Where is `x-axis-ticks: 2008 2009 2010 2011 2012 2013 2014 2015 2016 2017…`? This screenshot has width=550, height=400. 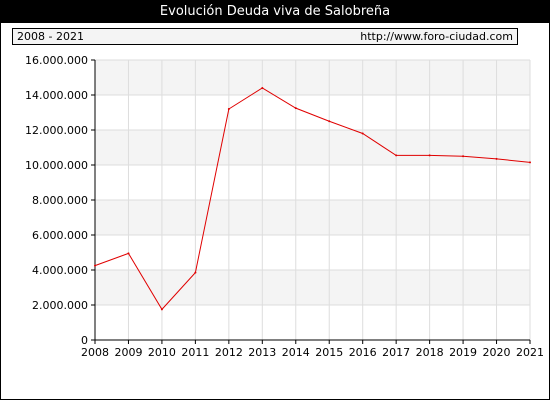
x-axis-ticks: 2008 2009 2010 2011 2012 2013 2014 2015 2016 2017… is located at coordinates (312, 349).